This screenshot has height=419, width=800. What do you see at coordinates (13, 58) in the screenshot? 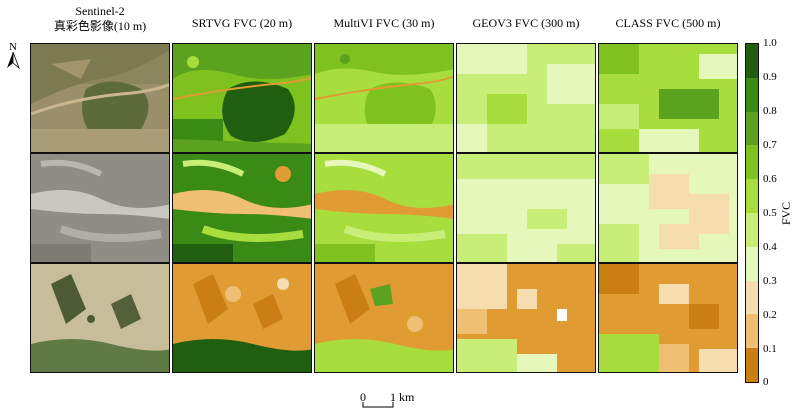
I see `north-arrow: N` at bounding box center [13, 58].